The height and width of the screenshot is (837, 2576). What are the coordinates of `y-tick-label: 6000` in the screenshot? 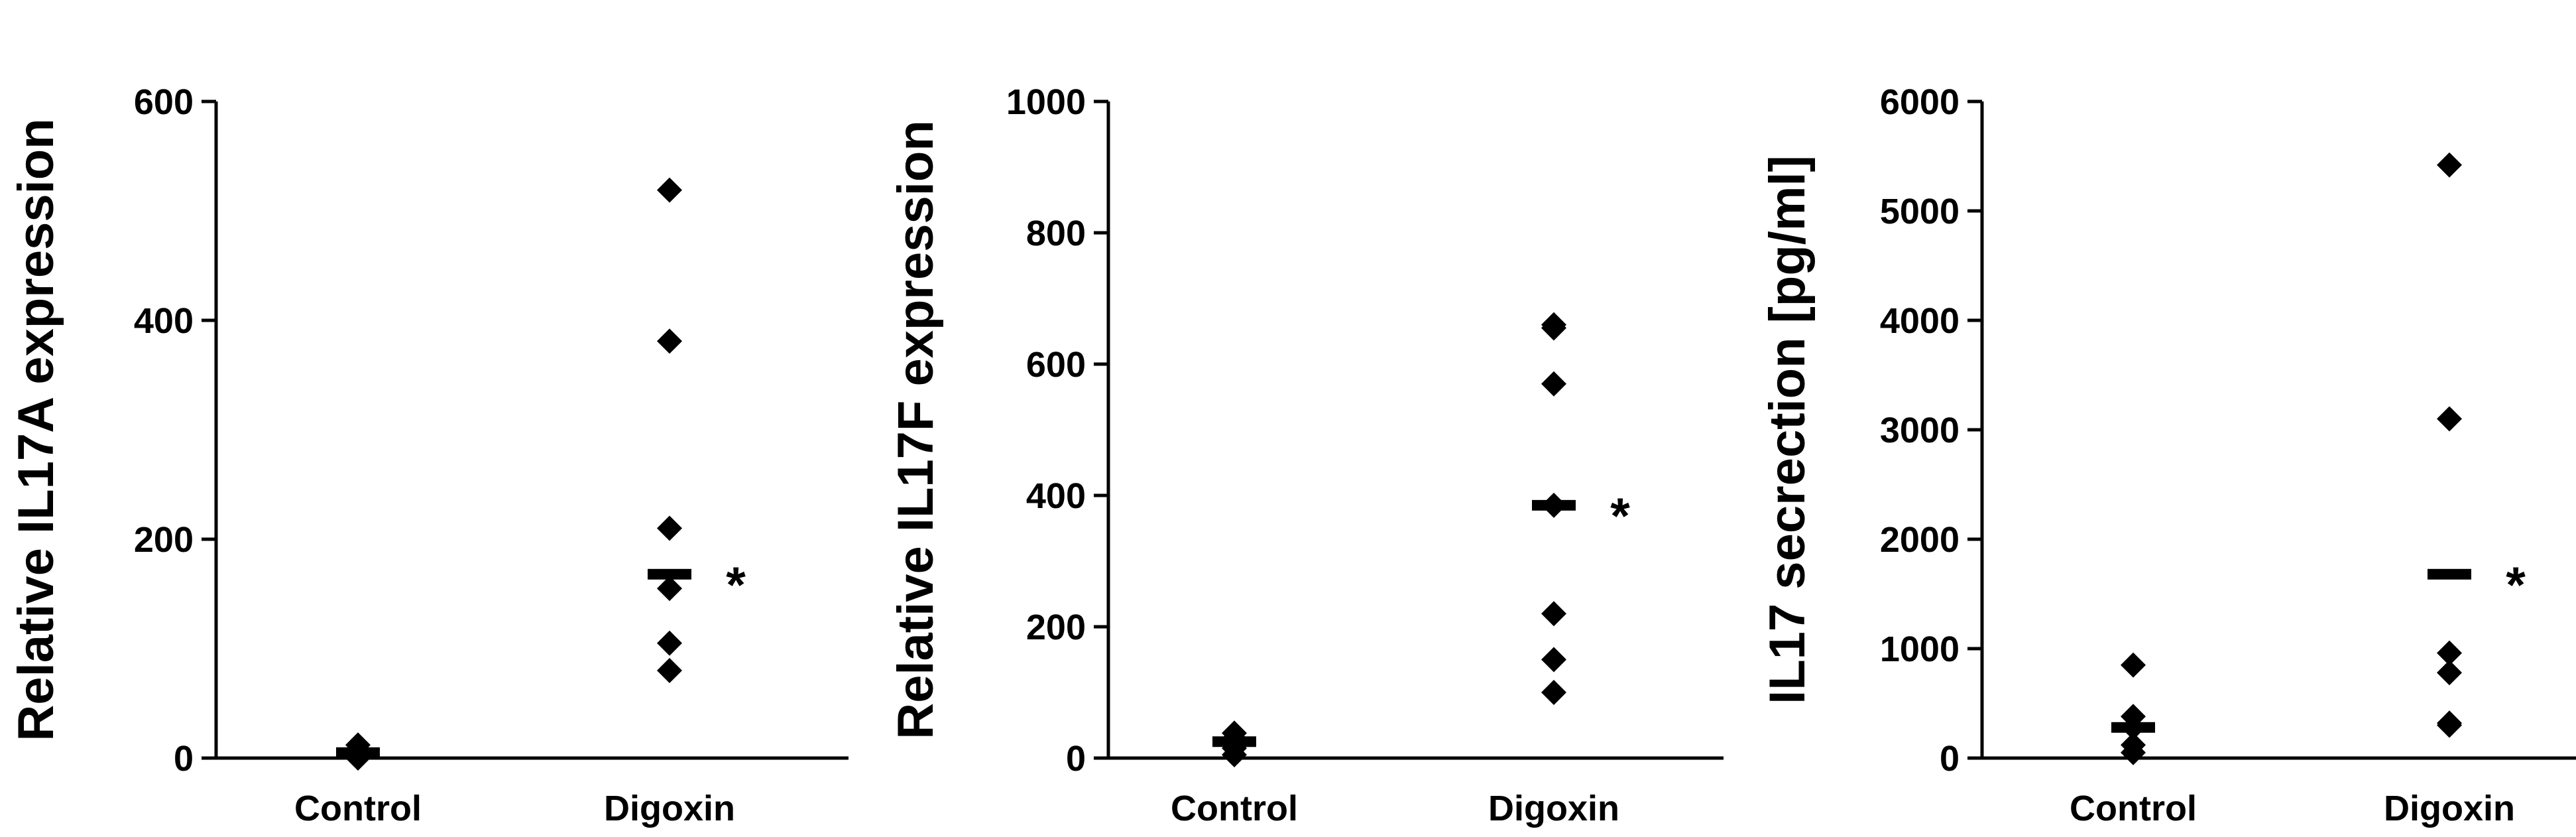 It's located at (1920, 102).